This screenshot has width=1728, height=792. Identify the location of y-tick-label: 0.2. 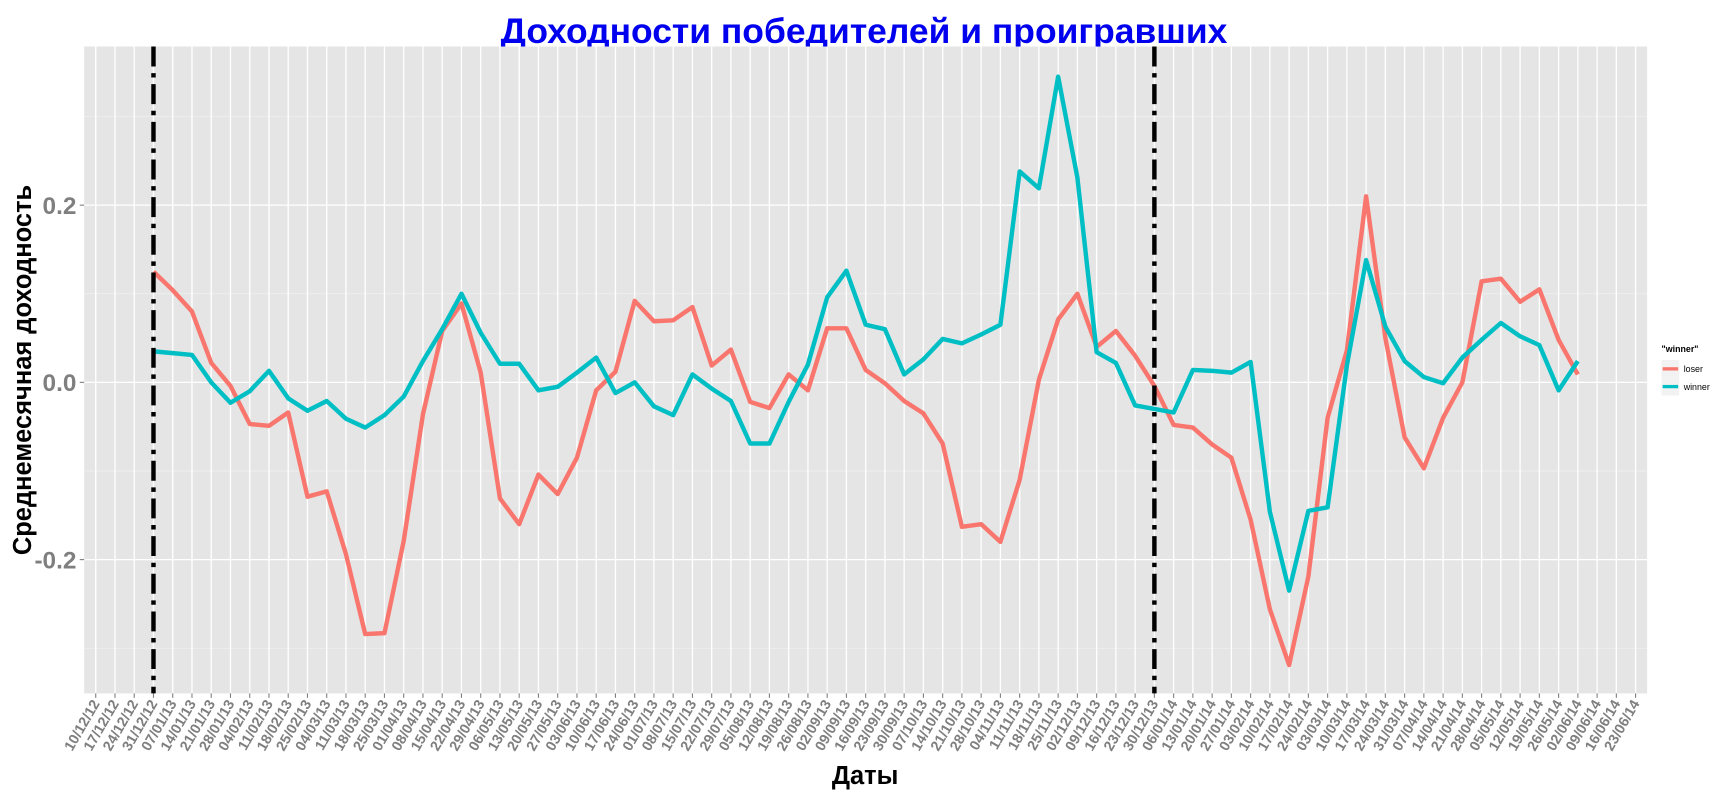
(60, 206).